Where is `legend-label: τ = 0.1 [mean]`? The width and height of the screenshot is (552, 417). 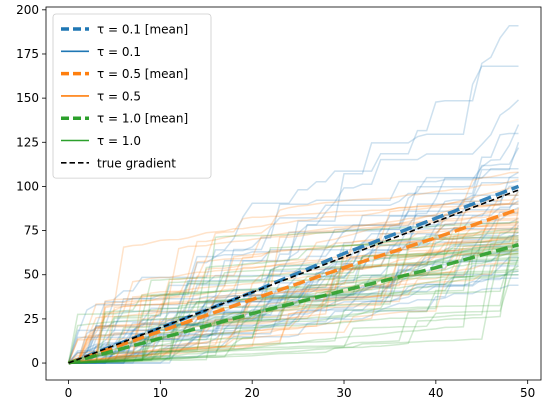 legend-label: τ = 0.1 [mean] is located at coordinates (142, 30).